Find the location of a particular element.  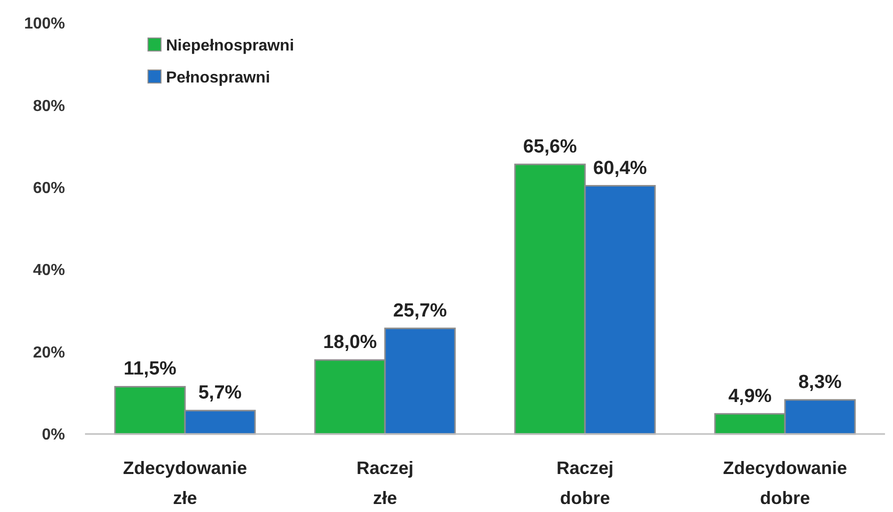

data-label: 5,7% is located at coordinates (220, 393).